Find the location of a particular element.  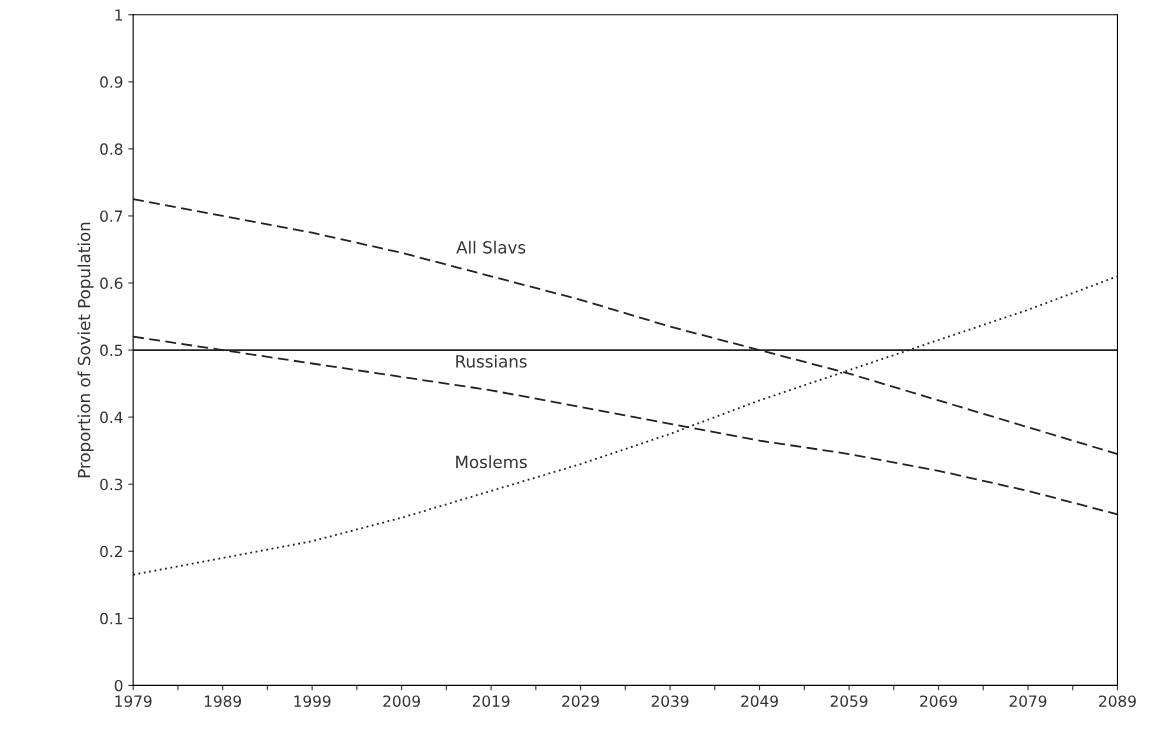

y-tick-label: 0.3 is located at coordinates (111, 484).